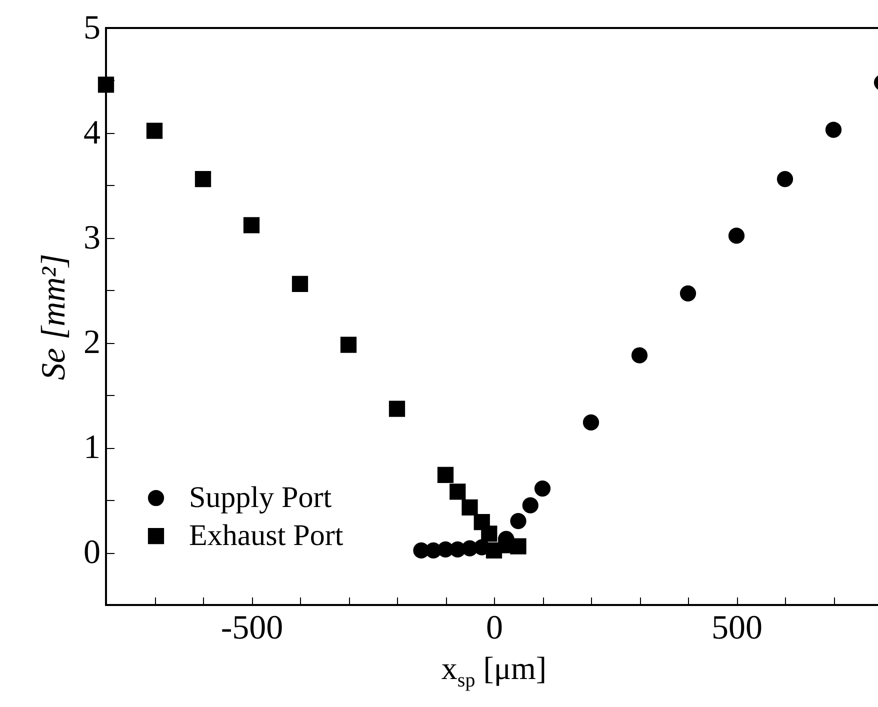  What do you see at coordinates (252, 628) in the screenshot?
I see `x-tick-label: -500` at bounding box center [252, 628].